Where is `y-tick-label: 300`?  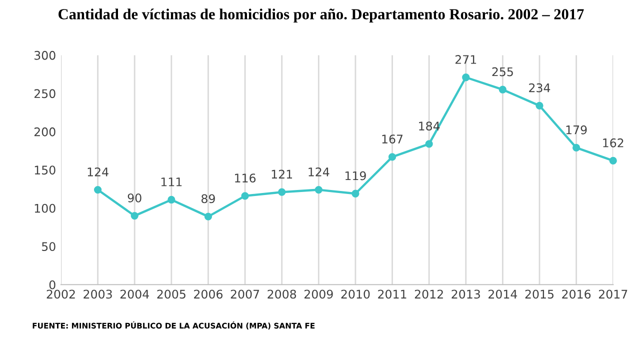
y-tick-label: 300 is located at coordinates (45, 55).